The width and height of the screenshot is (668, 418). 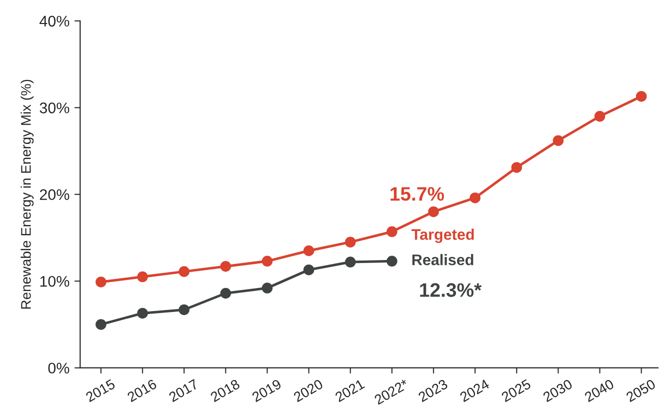 What do you see at coordinates (308, 390) in the screenshot?
I see `x-tick-label: 2020` at bounding box center [308, 390].